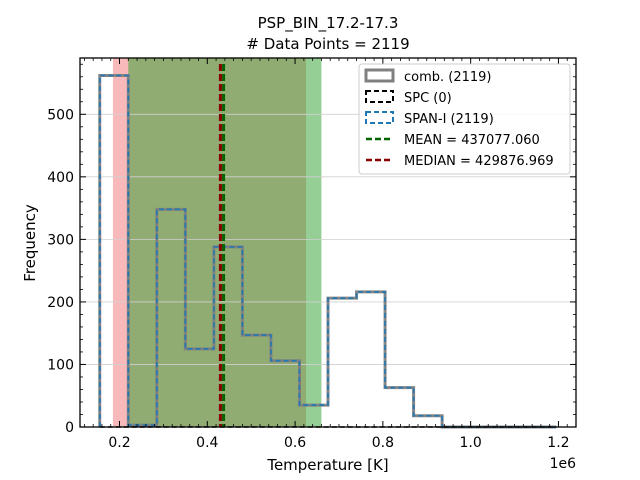 This screenshot has width=640, height=480. I want to click on legend-swatch-spani, so click(379, 117).